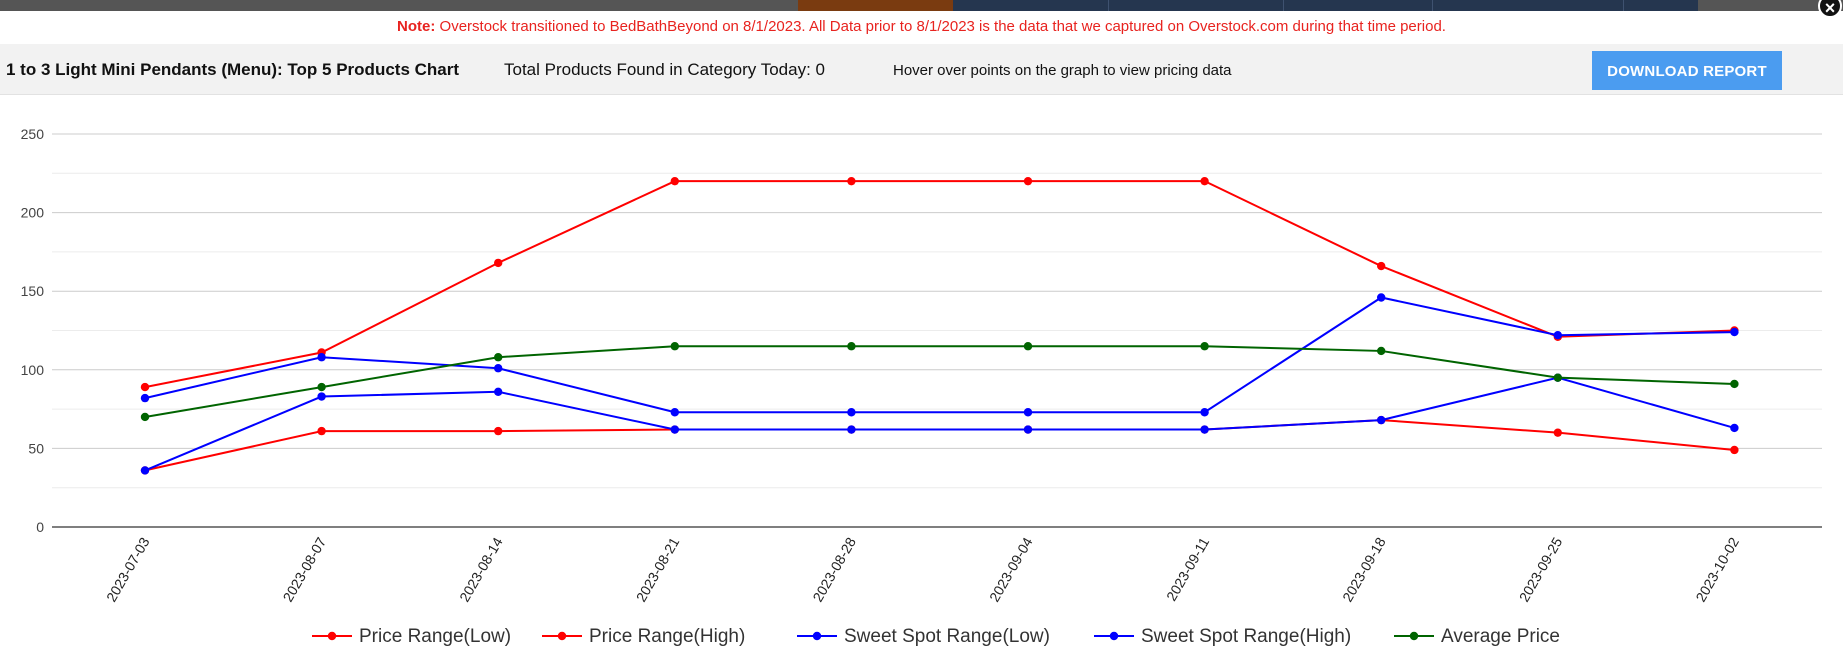  Describe the element at coordinates (33, 330) in the screenshot. I see `y-axis: 0 50 100 150 200 250` at that location.